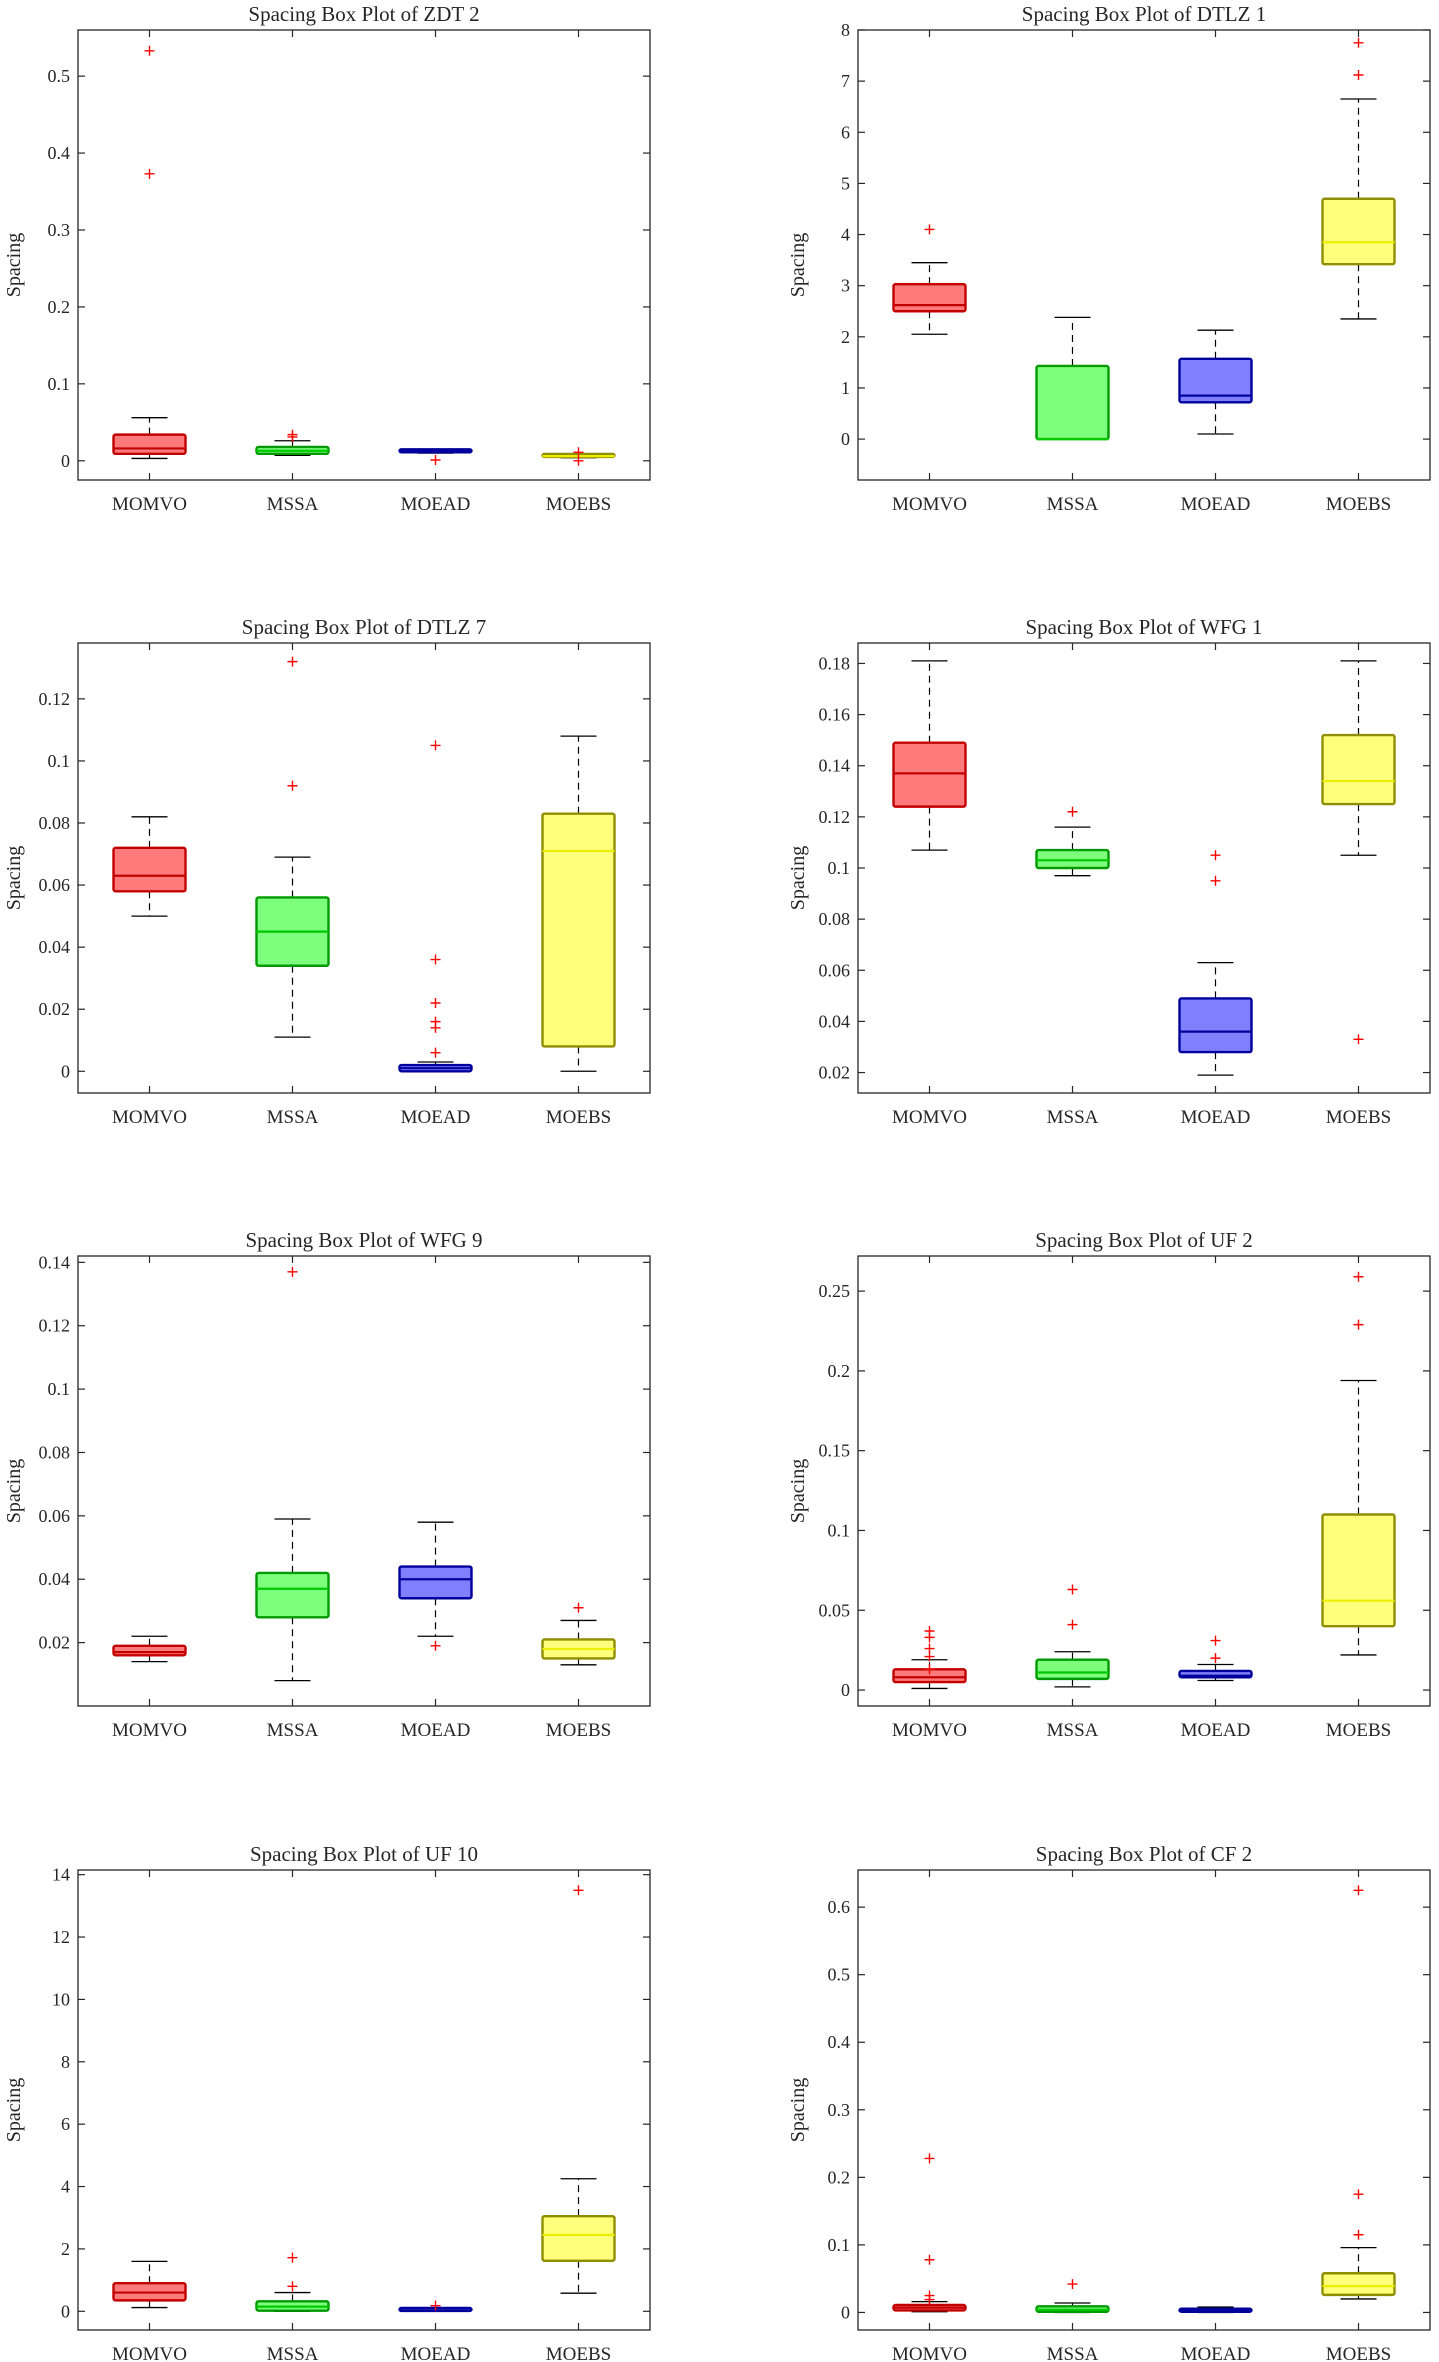  Describe the element at coordinates (839, 1371) in the screenshot. I see `y-tick-label: 0.2` at that location.